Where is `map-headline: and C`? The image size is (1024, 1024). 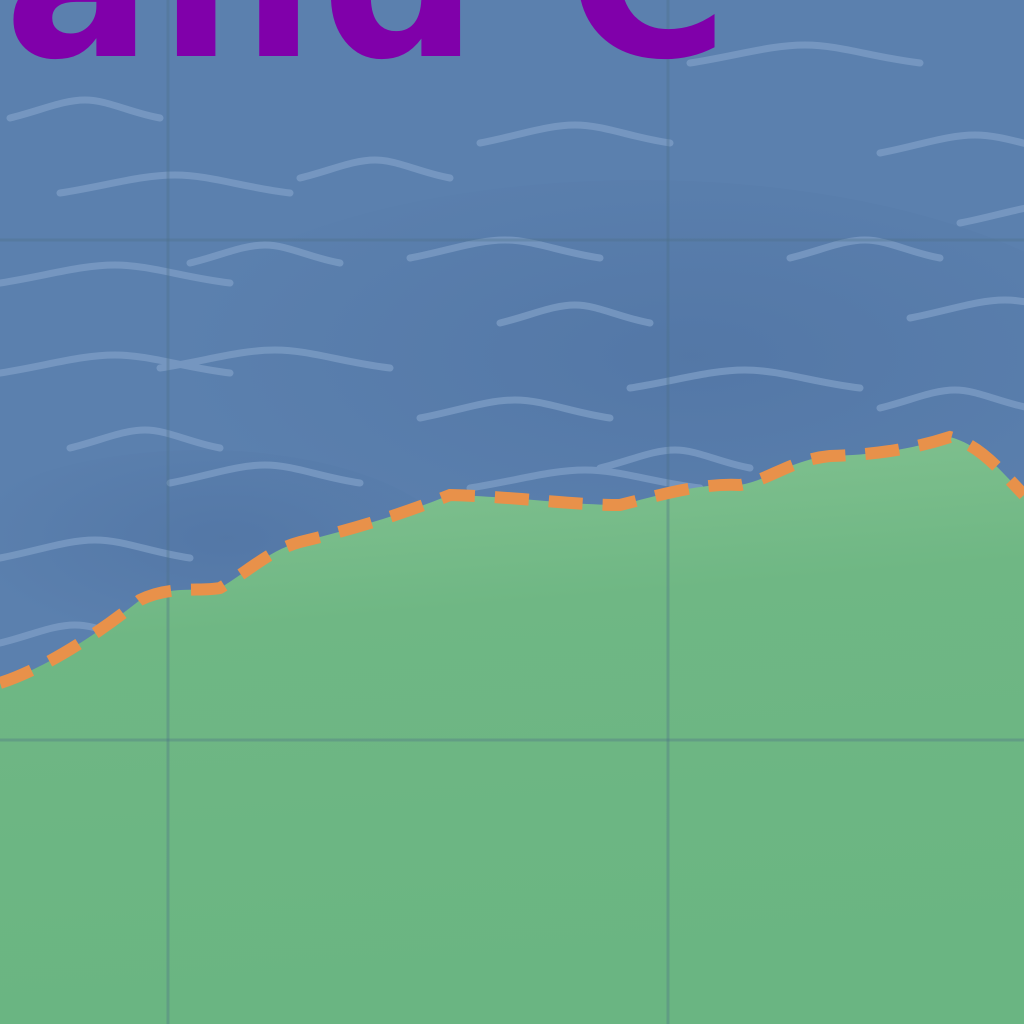
map-headline: and C is located at coordinates (369, 54).